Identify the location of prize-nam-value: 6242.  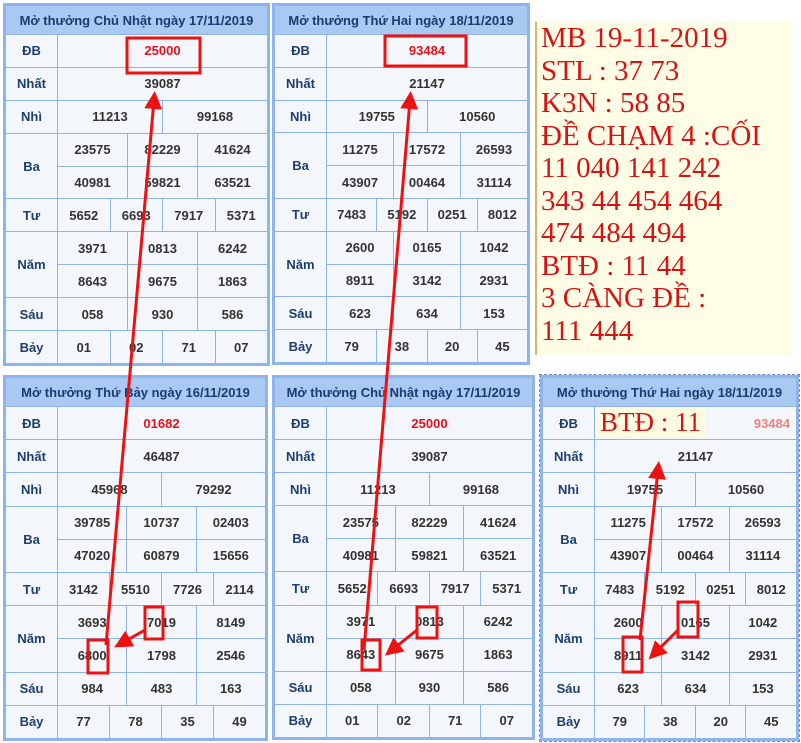
(498, 621).